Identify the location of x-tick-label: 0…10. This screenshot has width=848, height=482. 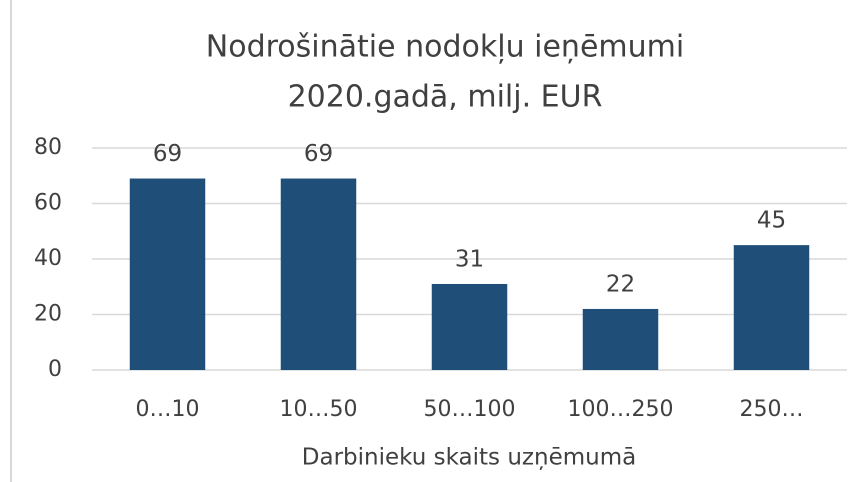
(168, 409).